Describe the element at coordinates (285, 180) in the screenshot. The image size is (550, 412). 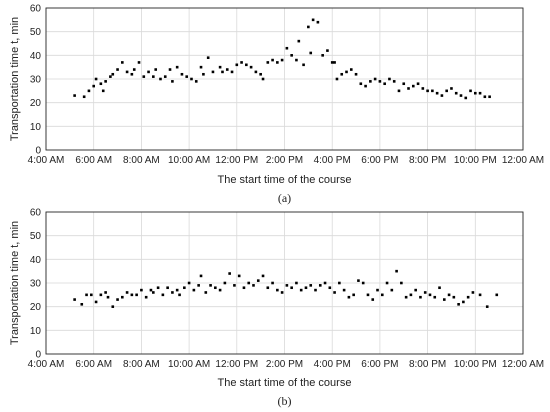
I see `panel-a-x-axis-label: The start time of the course` at that location.